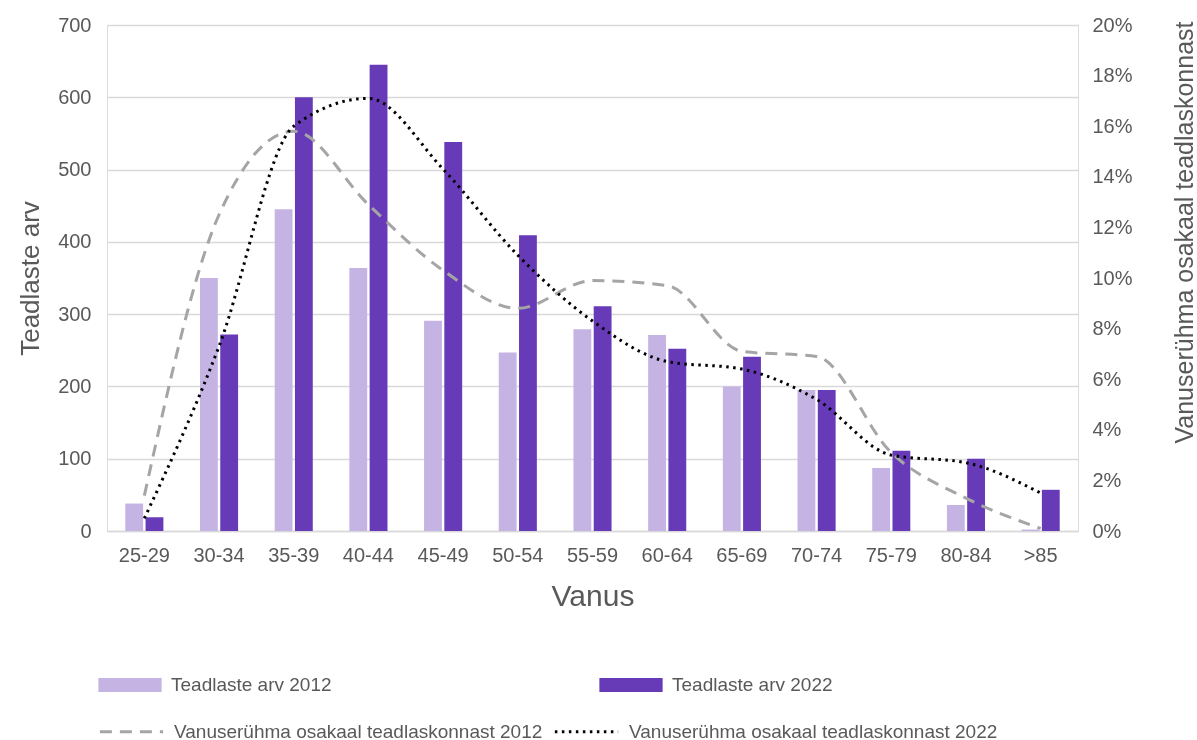 Image resolution: width=1197 pixels, height=740 pixels. Describe the element at coordinates (75, 385) in the screenshot. I see `y-tick-label: 200` at that location.